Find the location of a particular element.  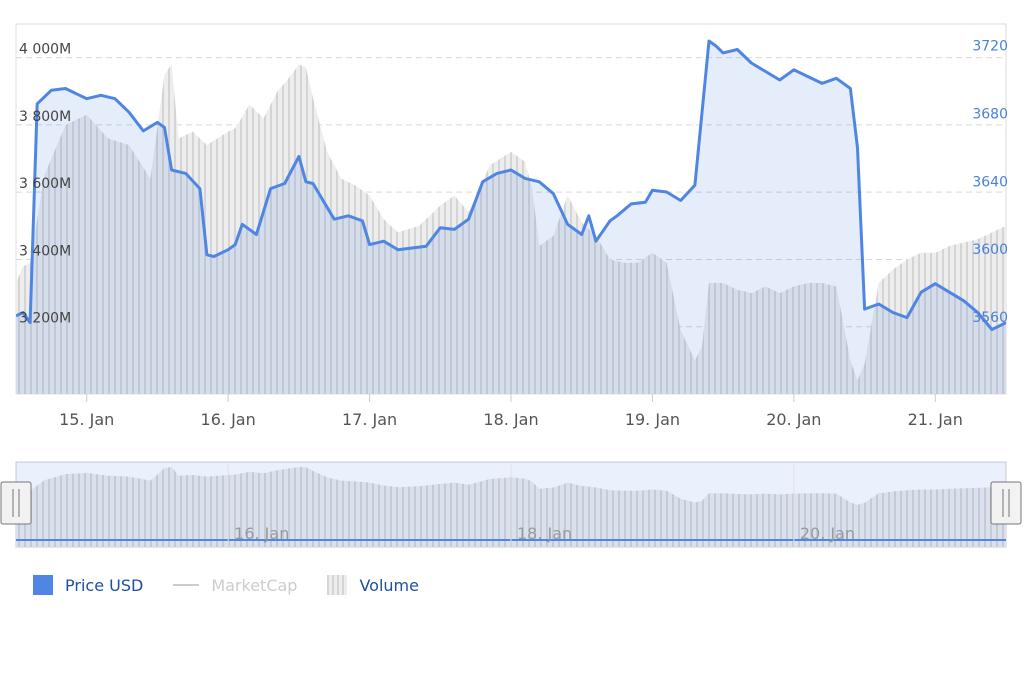

y-axis-left: 3 200M 3 400M 3 600M 3 800M 4 000M is located at coordinates (45, 184).